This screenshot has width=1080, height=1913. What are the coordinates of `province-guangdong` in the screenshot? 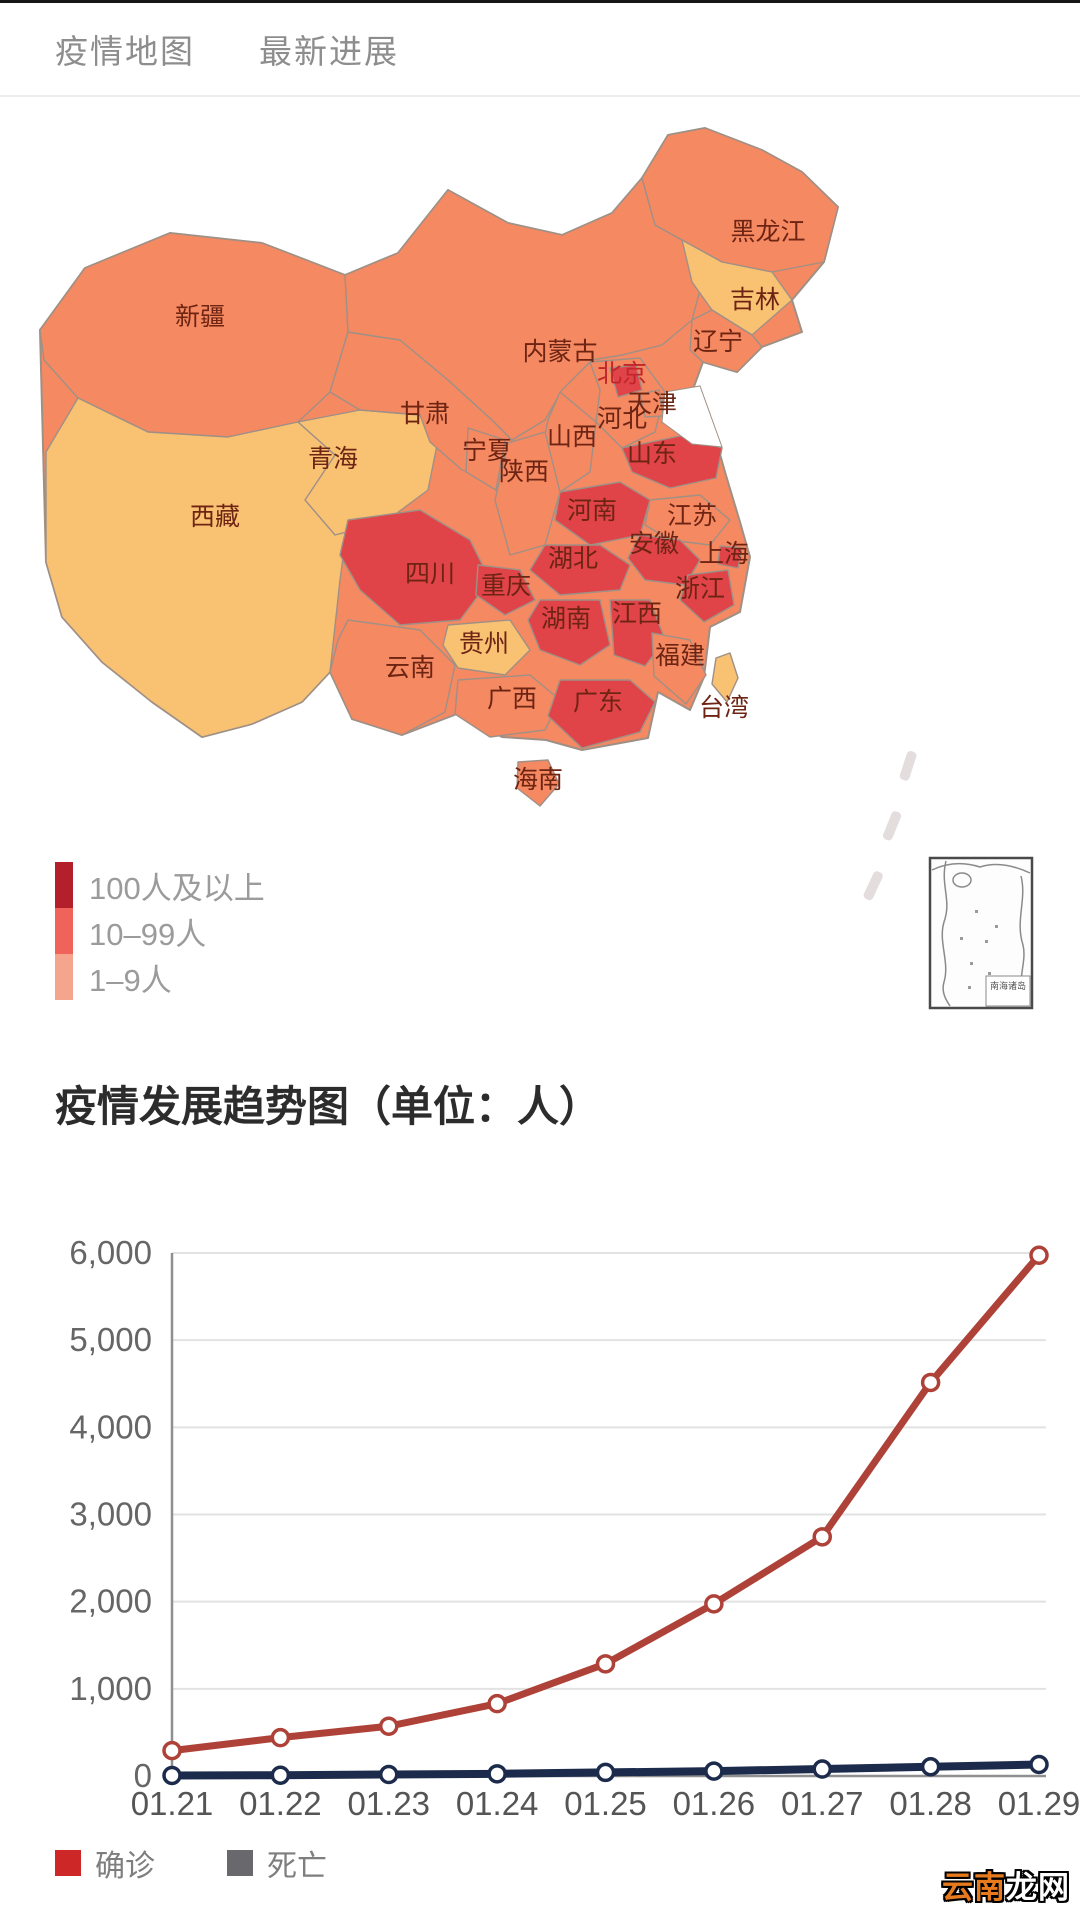 It's located at (601, 714).